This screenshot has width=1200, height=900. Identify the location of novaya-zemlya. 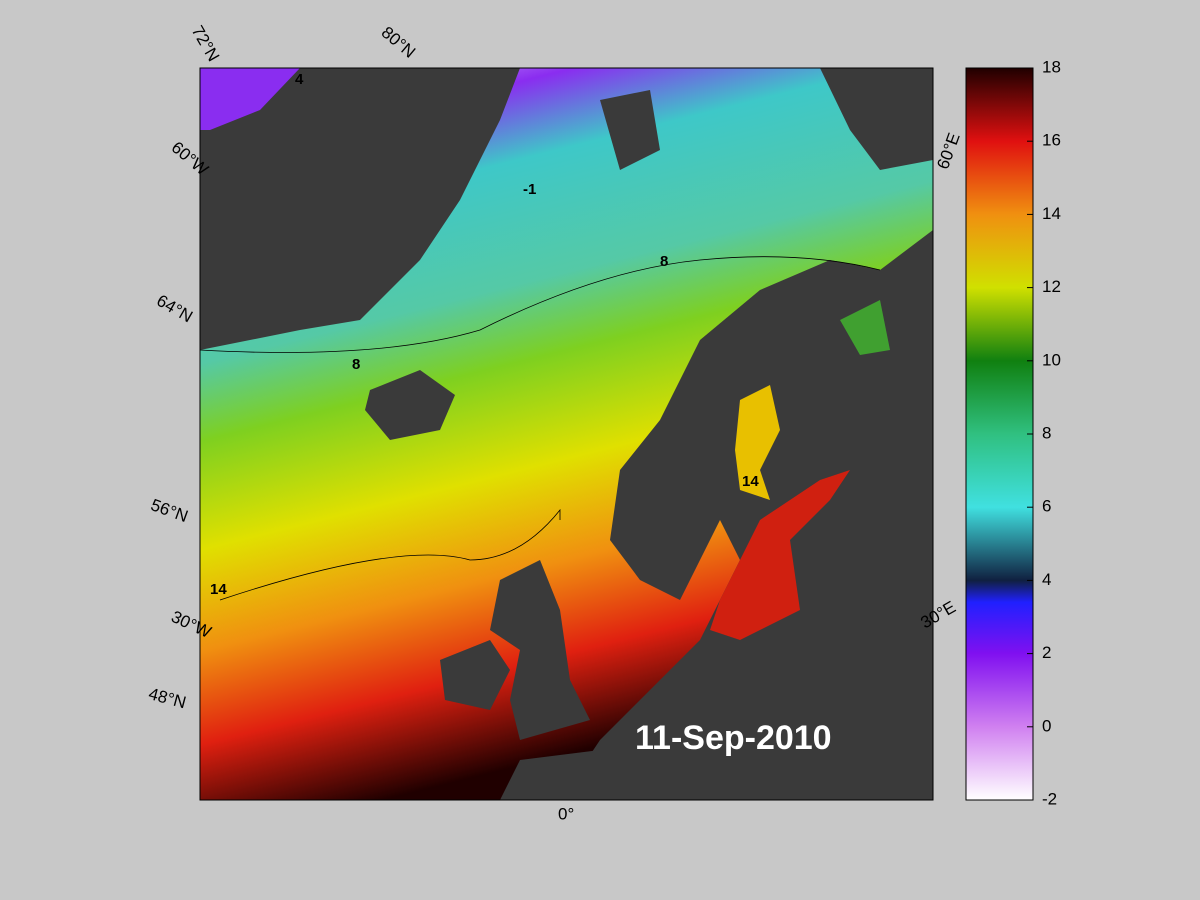
(876, 119).